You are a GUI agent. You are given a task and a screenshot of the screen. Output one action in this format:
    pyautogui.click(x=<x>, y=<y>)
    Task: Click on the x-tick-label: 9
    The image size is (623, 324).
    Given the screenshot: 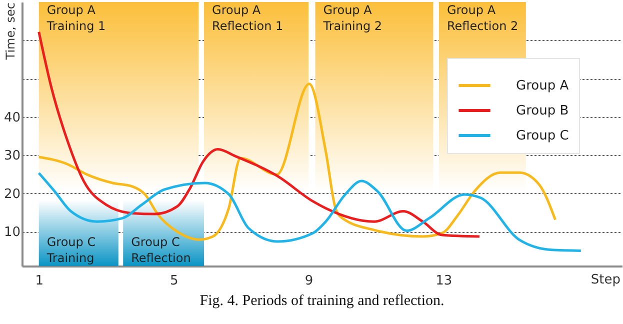 What is the action you would take?
    pyautogui.click(x=309, y=281)
    